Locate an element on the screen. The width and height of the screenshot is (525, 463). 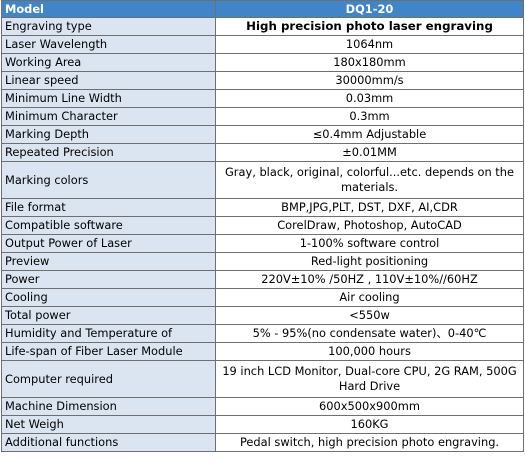
row-value: High precision photo laser engraving is located at coordinates (369, 26).